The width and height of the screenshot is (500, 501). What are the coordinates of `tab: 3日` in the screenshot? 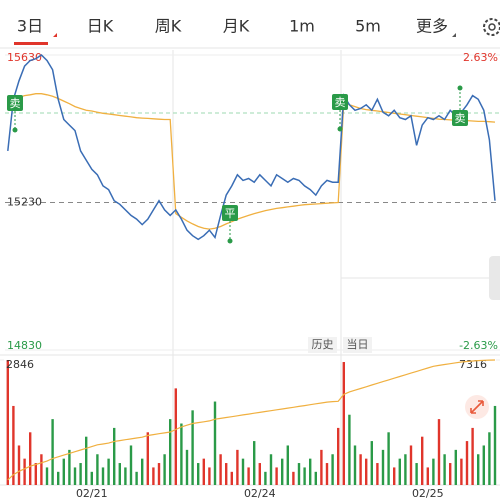 It's located at (30, 26).